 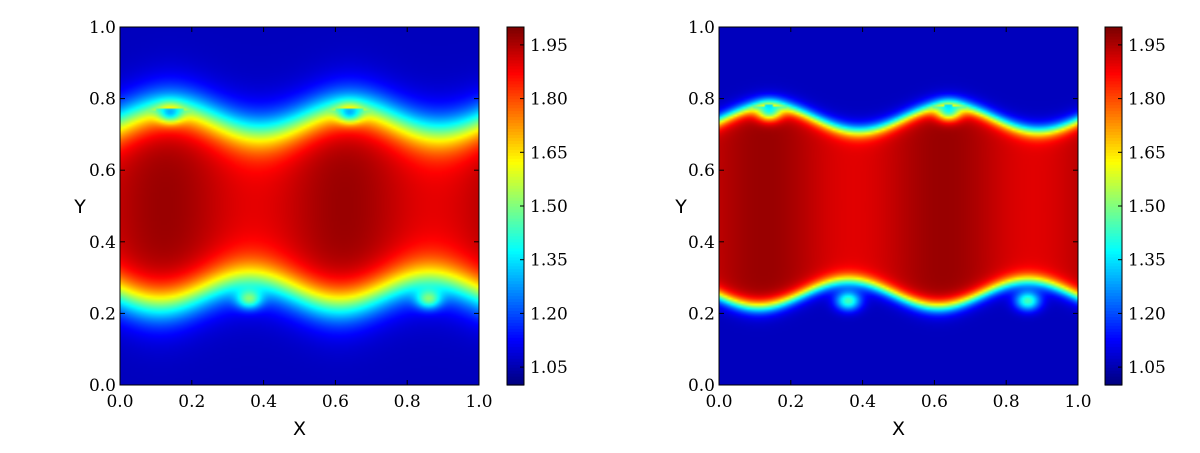 I want to click on x-tick-label: 0.2, so click(x=790, y=402).